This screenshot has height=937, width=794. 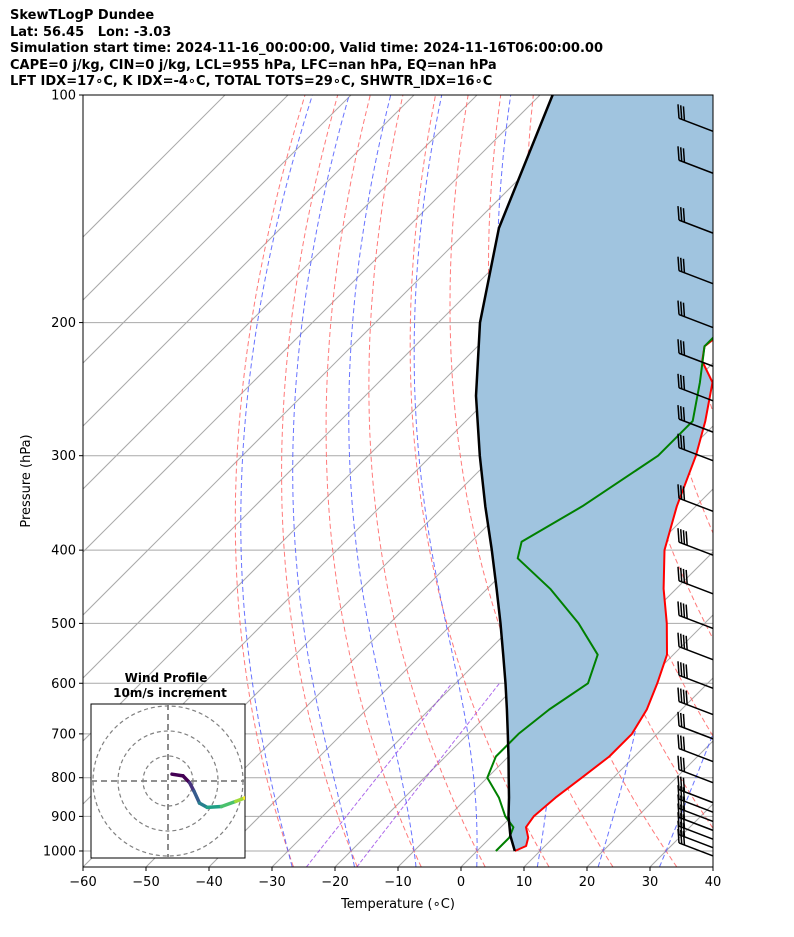 What do you see at coordinates (145, 882) in the screenshot?
I see `x-tick-label: −50` at bounding box center [145, 882].